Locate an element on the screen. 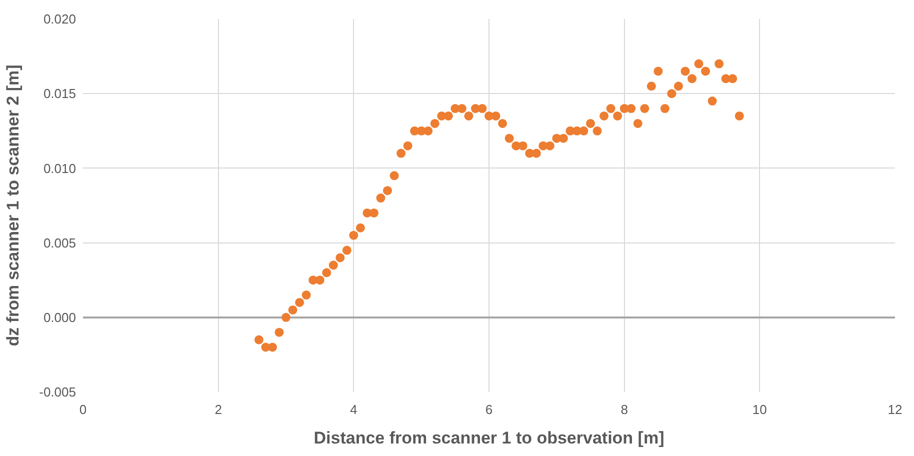 The width and height of the screenshot is (914, 456). x-tick-label: 10 is located at coordinates (759, 409).